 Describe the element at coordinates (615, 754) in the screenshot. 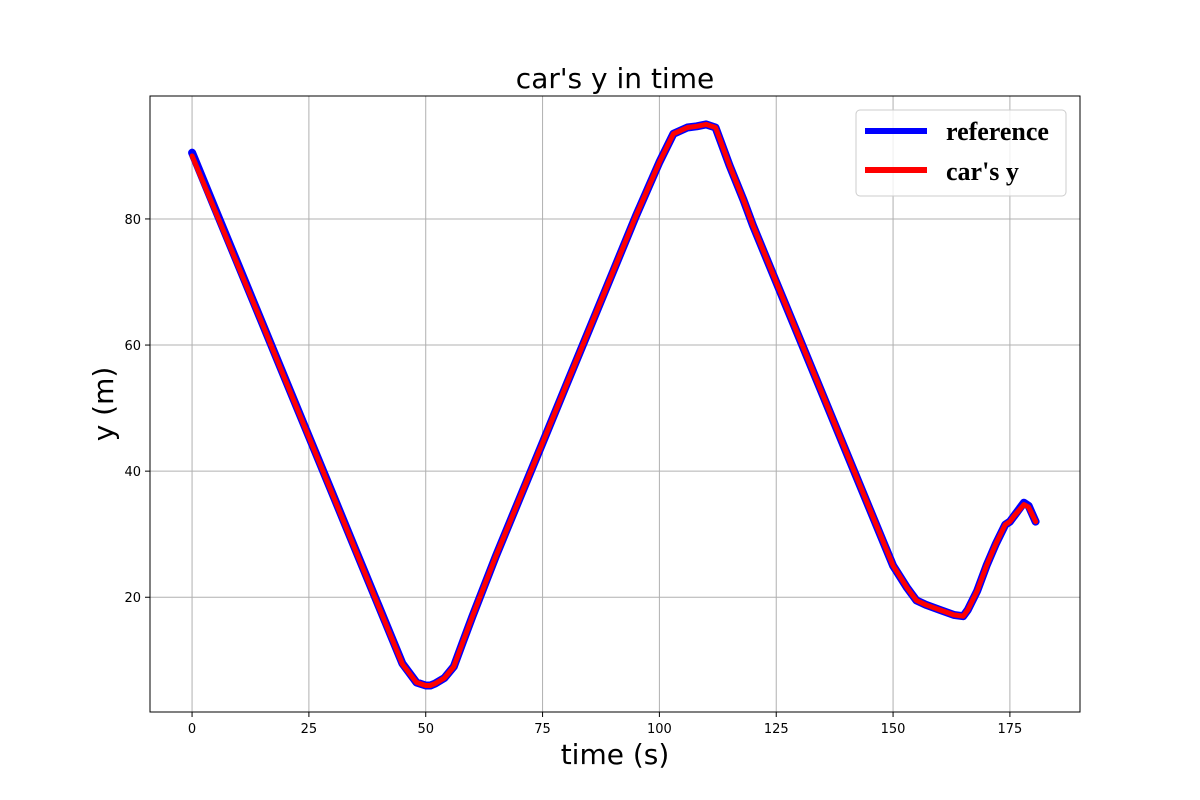

I see `x-axis-label: time (s)` at that location.